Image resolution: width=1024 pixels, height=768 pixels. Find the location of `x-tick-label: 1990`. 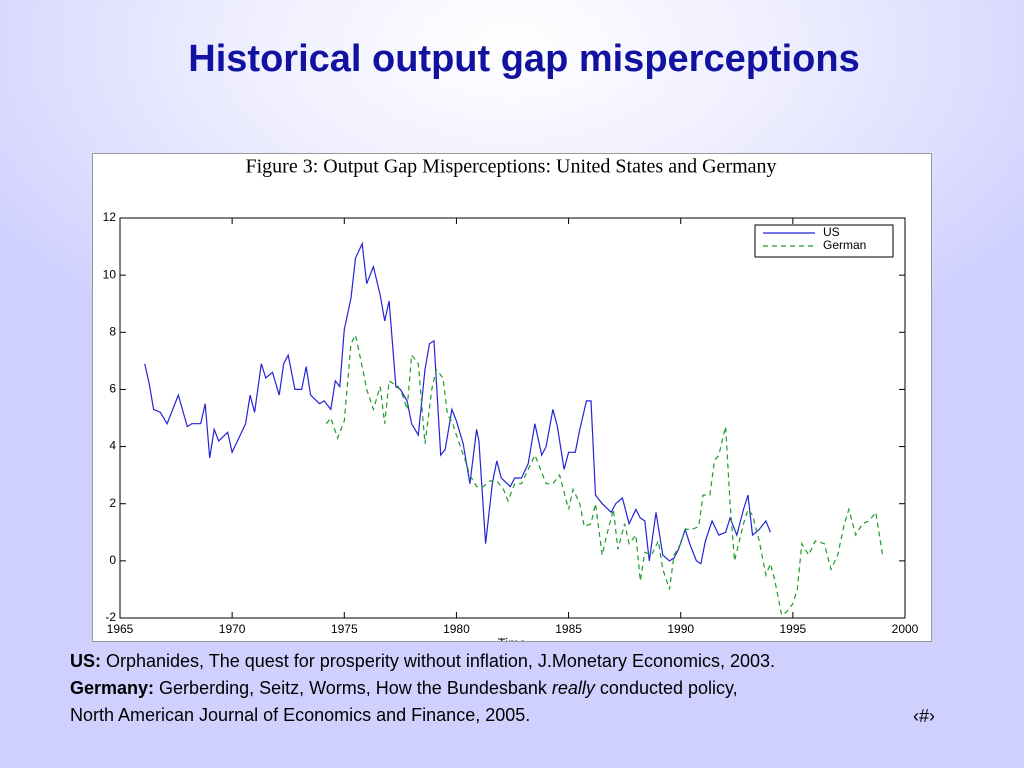

x-tick-label: 1990 is located at coordinates (680, 629).